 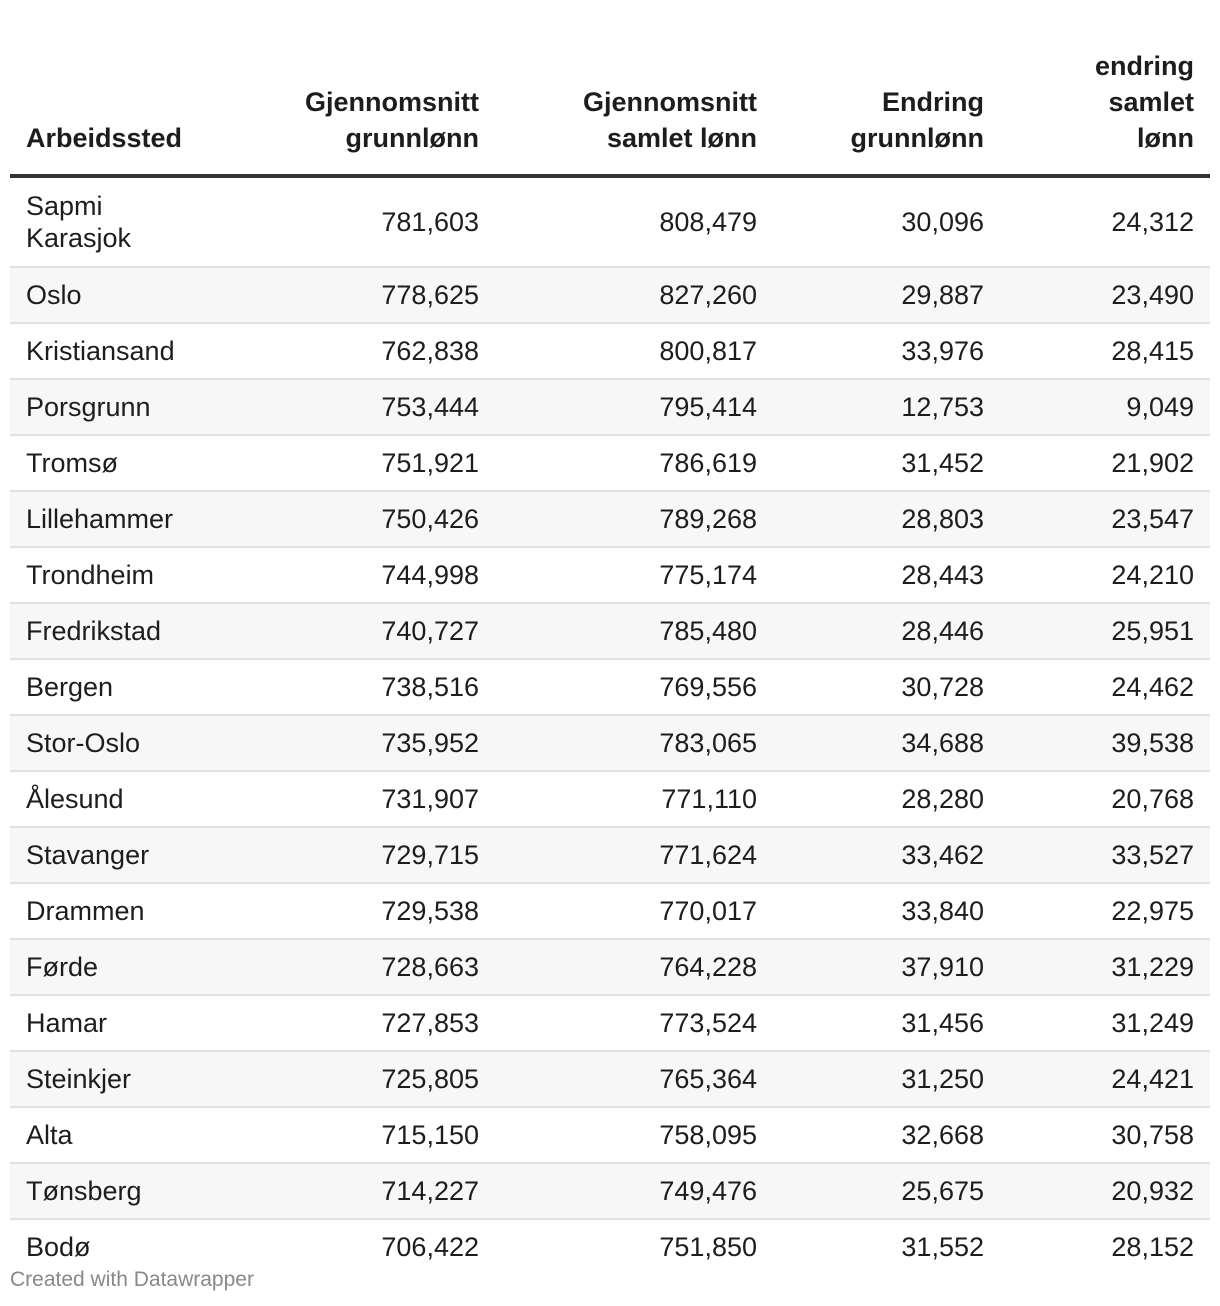 What do you see at coordinates (1105, 109) in the screenshot?
I see `header-endring-samlet-lonn: endring samlet lønn` at bounding box center [1105, 109].